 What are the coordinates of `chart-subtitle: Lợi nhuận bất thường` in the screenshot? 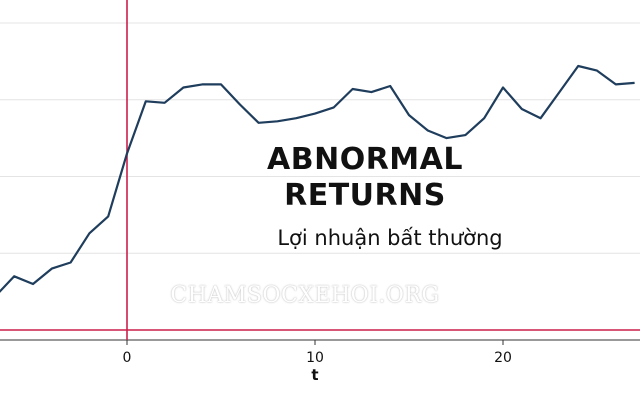 It's located at (390, 238).